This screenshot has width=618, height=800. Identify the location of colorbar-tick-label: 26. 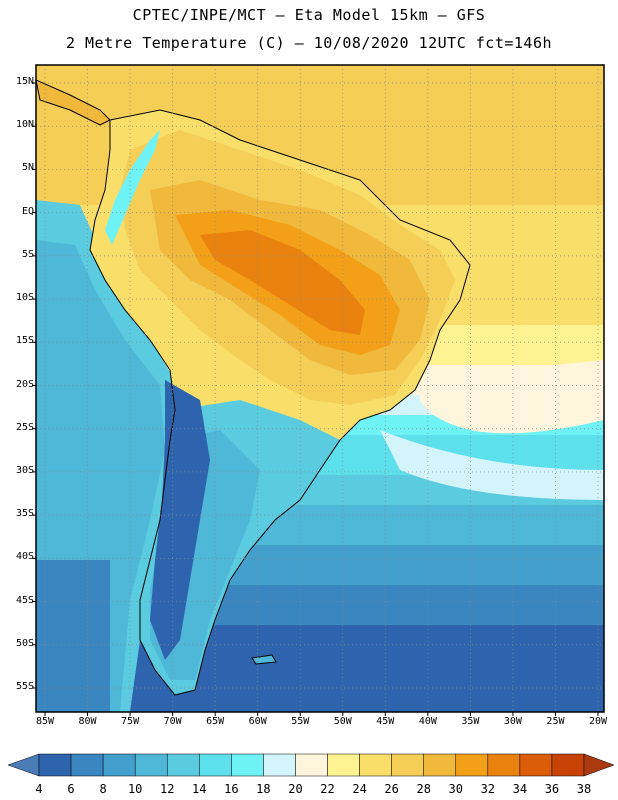
(391, 789).